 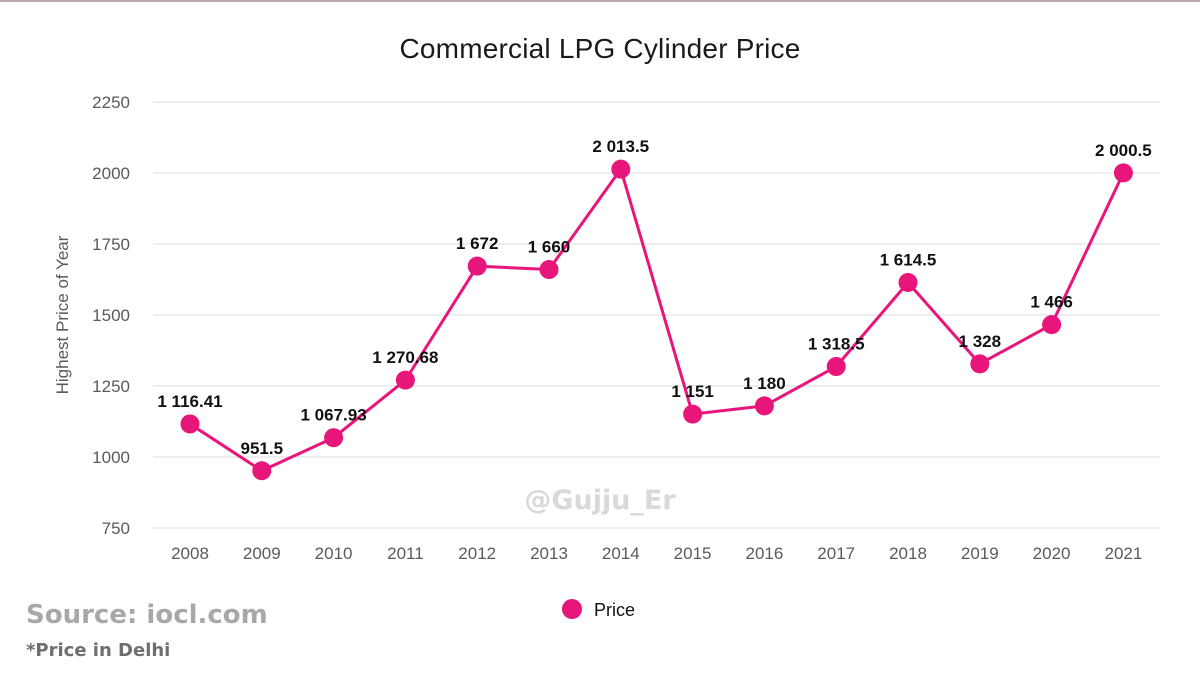 What do you see at coordinates (600, 1) in the screenshot?
I see `top-border` at bounding box center [600, 1].